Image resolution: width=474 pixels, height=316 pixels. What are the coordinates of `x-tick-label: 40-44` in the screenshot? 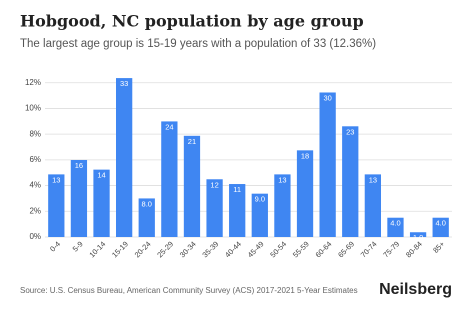 It's located at (233, 249).